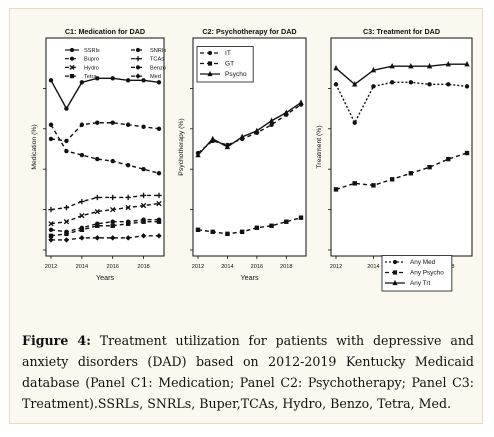 The width and height of the screenshot is (494, 437). I want to click on panel-2-legend-gt-label: GT, so click(229, 64).